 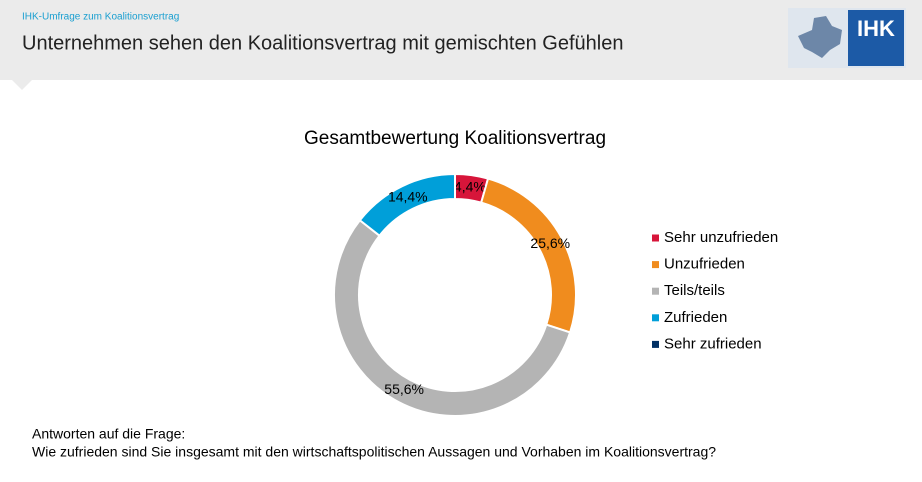 What do you see at coordinates (455, 138) in the screenshot?
I see `chart-title: Gesamtbewertung Koalitionsvertrag` at bounding box center [455, 138].